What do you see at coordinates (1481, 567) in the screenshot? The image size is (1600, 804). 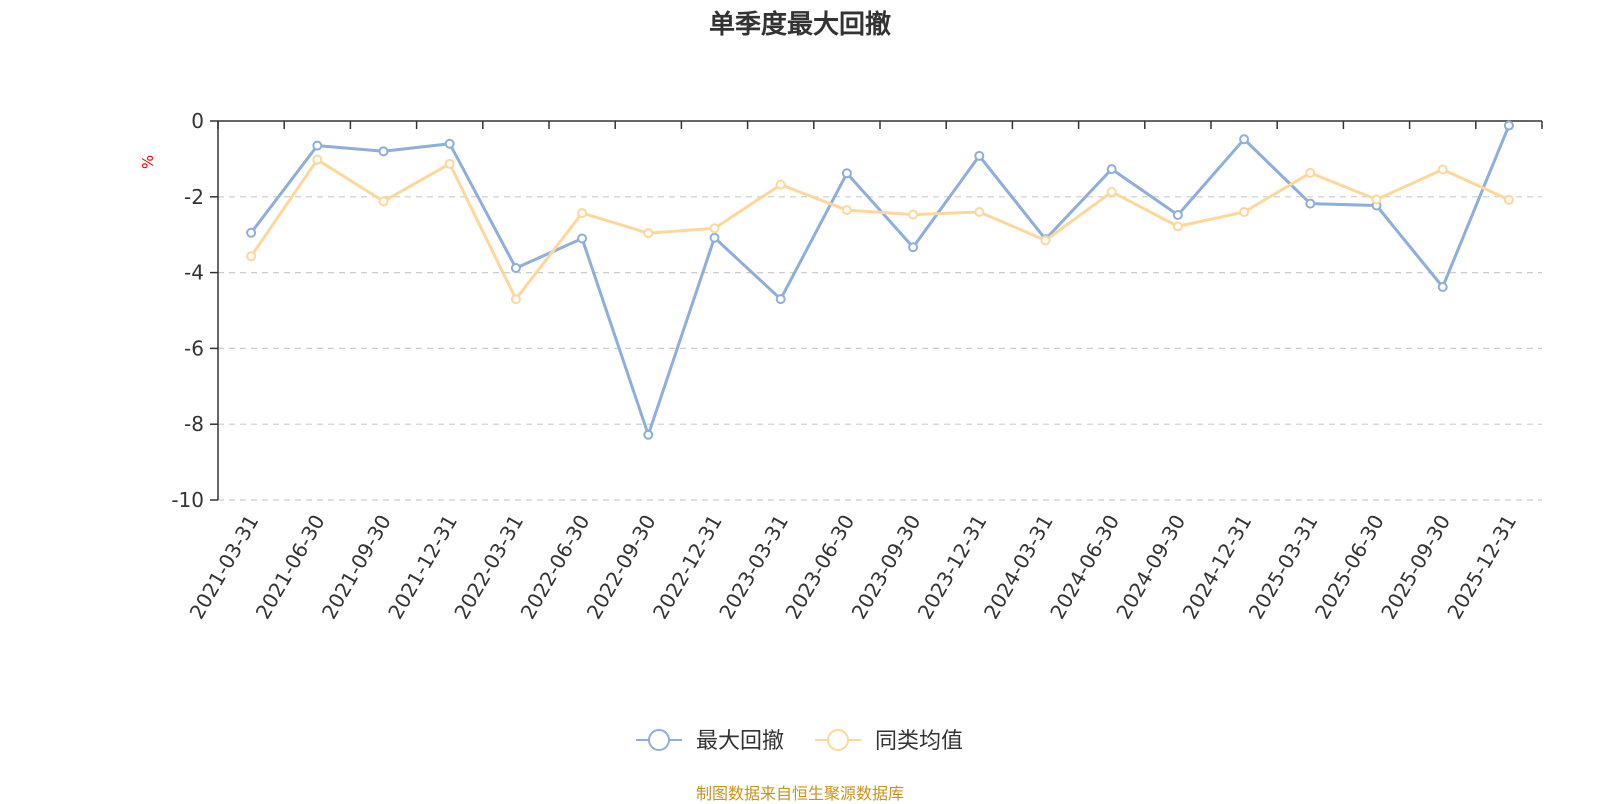 I see `x-tick-label: 2025-12-31` at bounding box center [1481, 567].